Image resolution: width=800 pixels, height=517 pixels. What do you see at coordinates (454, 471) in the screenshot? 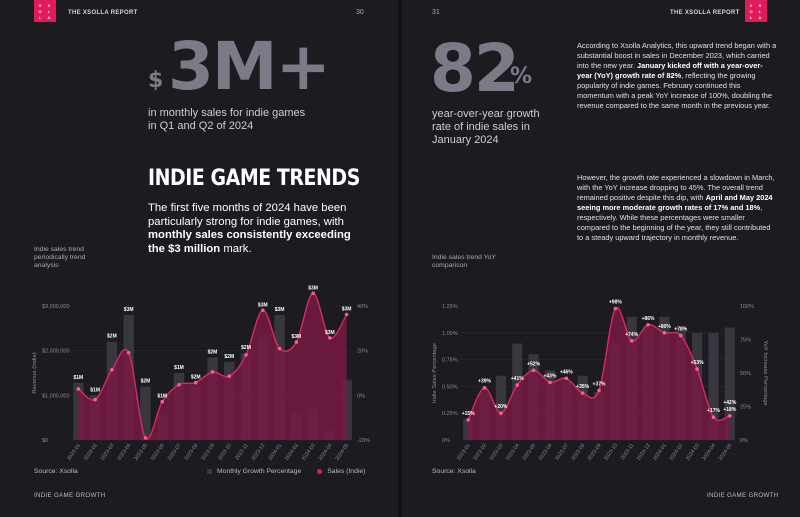
I see `chart-source: Source: Xsolla` at bounding box center [454, 471].